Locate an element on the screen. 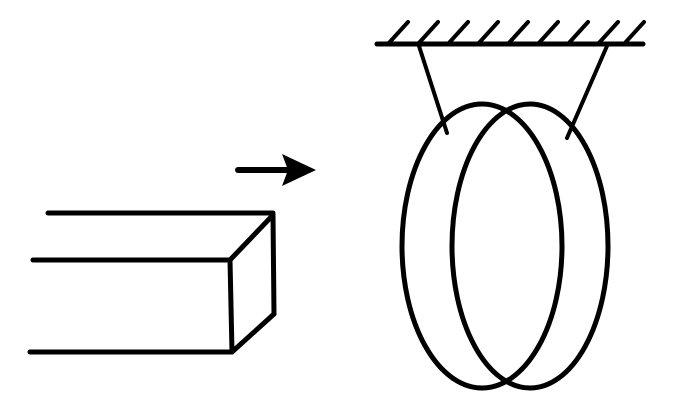 The width and height of the screenshot is (683, 417). ceiling-support is located at coordinates (510, 33).